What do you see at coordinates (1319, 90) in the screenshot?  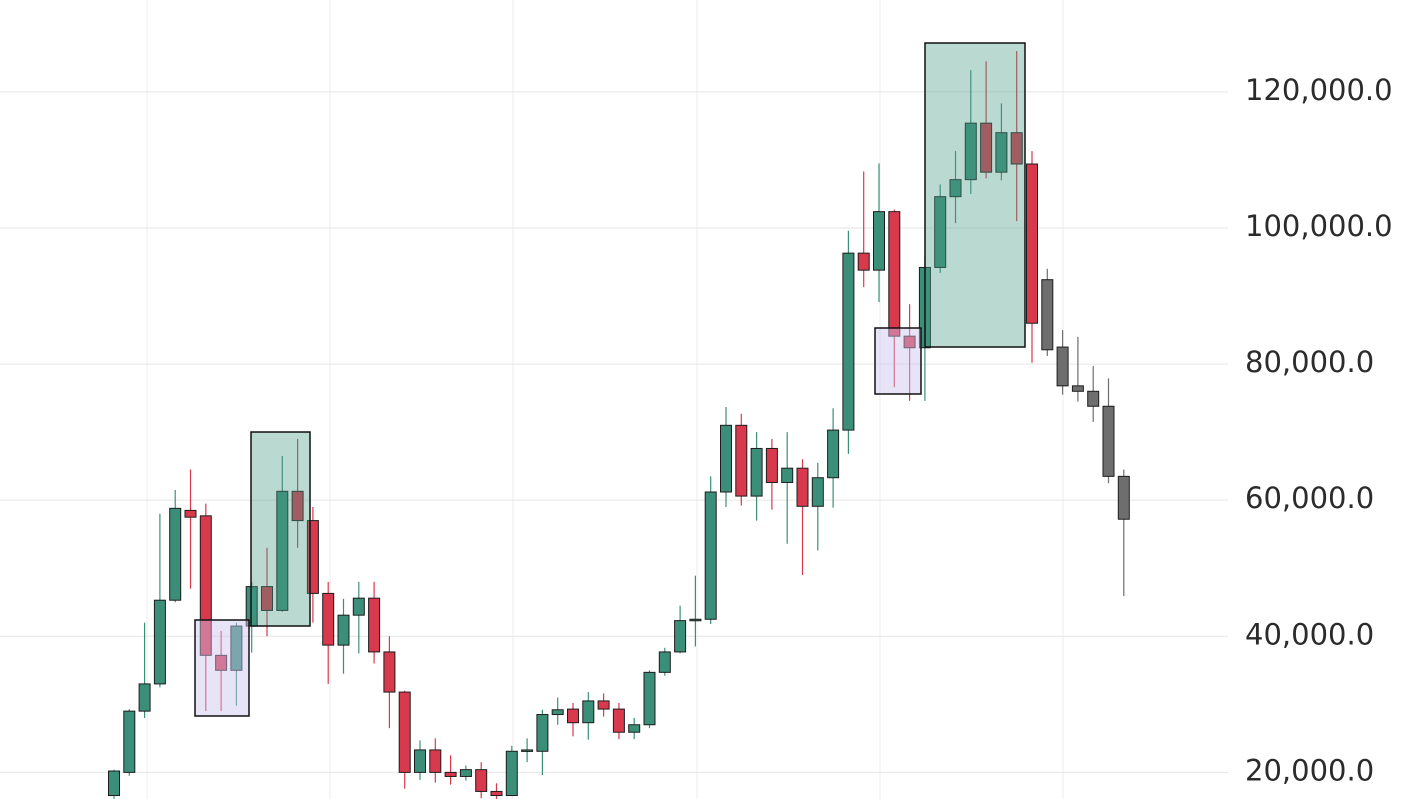 I see `y-tick-label: 120,000.0` at bounding box center [1319, 90].